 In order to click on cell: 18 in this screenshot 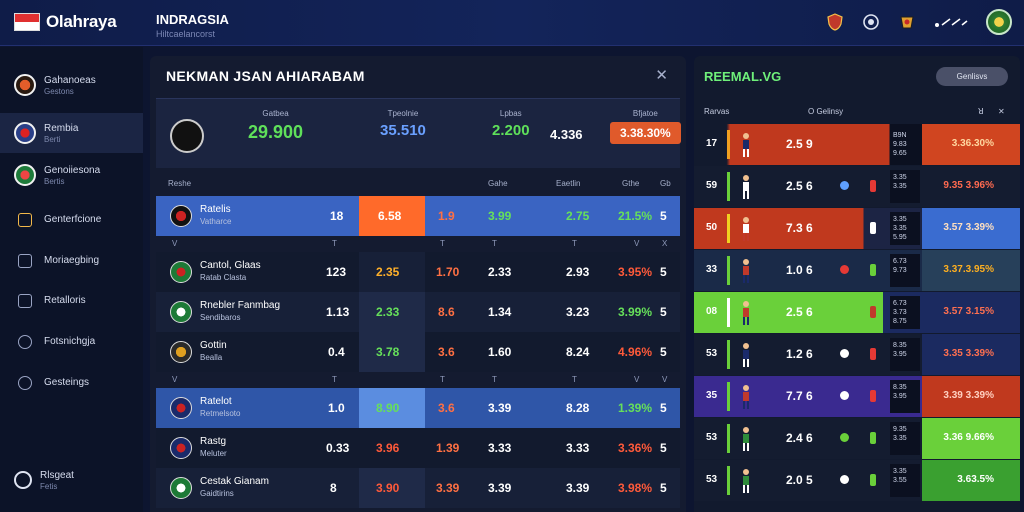, I will do `click(337, 216)`.